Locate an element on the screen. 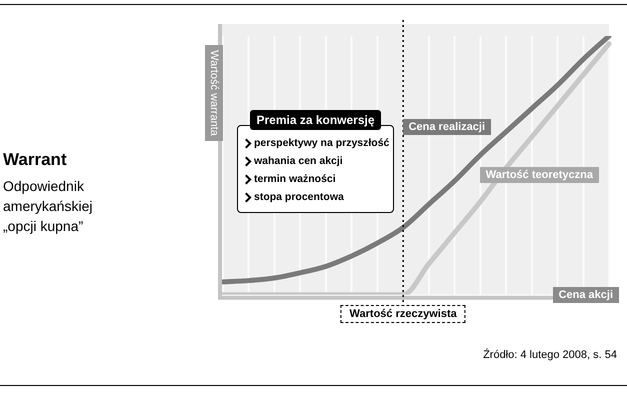  annotation: termin ważności is located at coordinates (295, 179).